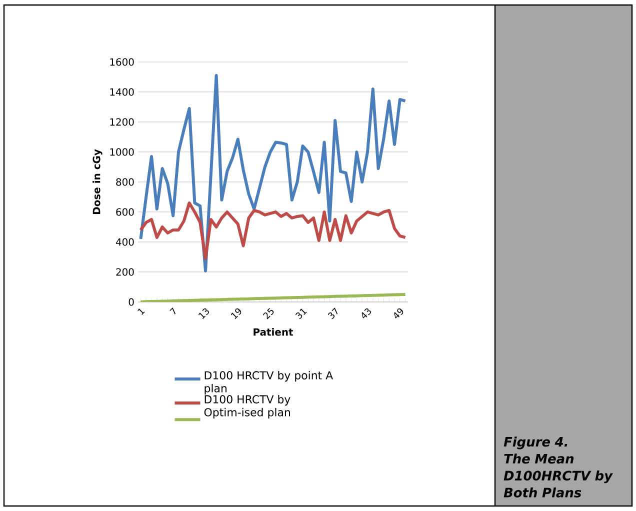  I want to click on y-tick-label: 1200, so click(122, 122).